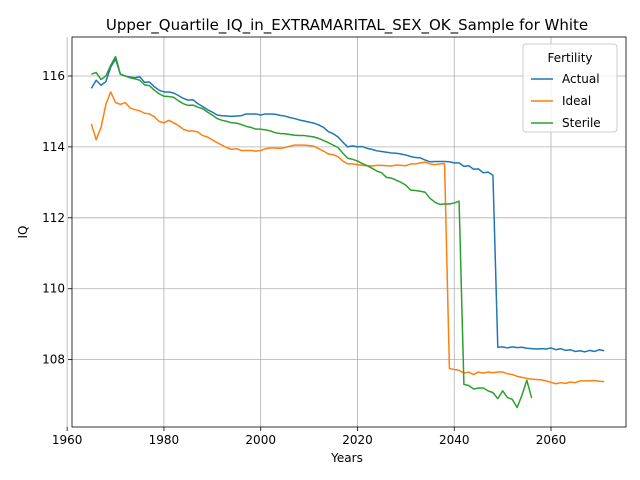 The image size is (640, 480). What do you see at coordinates (454, 440) in the screenshot?
I see `x-tick-label: 2040` at bounding box center [454, 440].